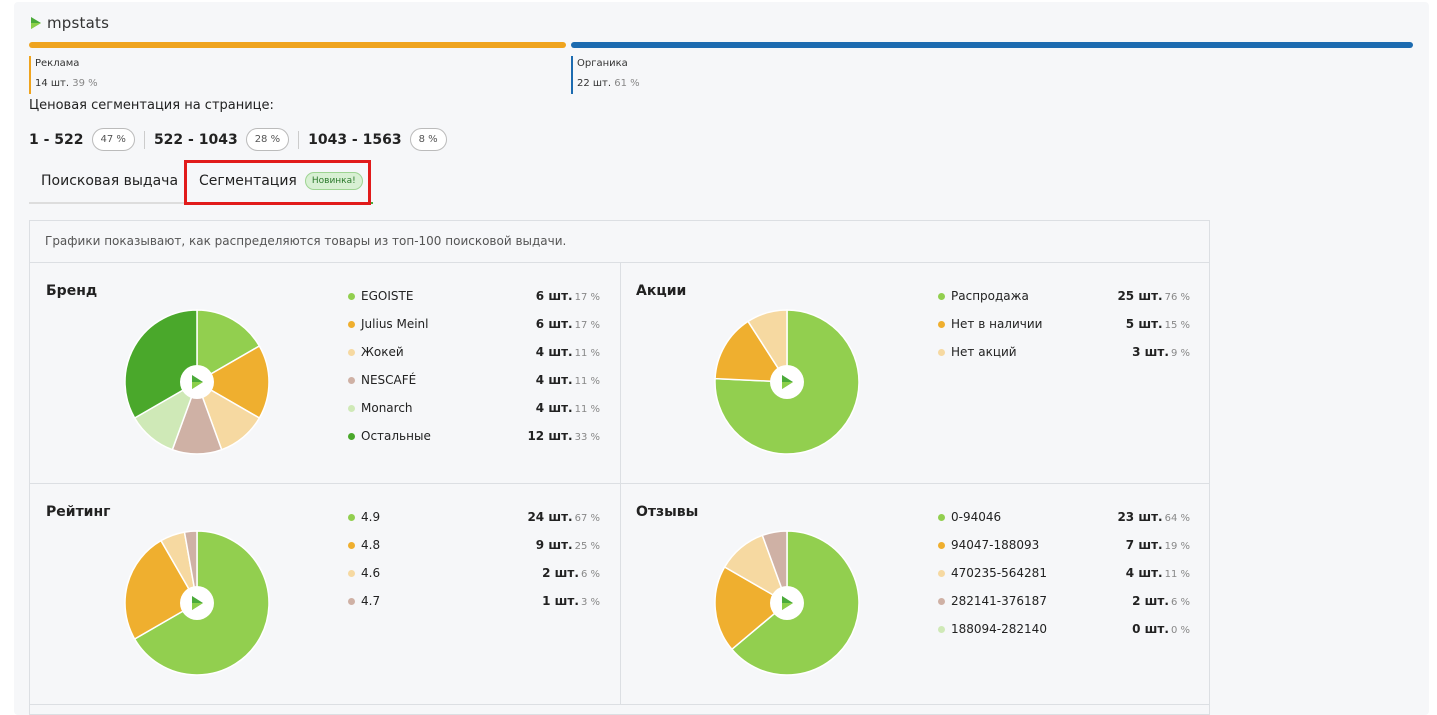 The image size is (1437, 715). What do you see at coordinates (333, 181) in the screenshot?
I see `new-badge: Новинка!` at bounding box center [333, 181].